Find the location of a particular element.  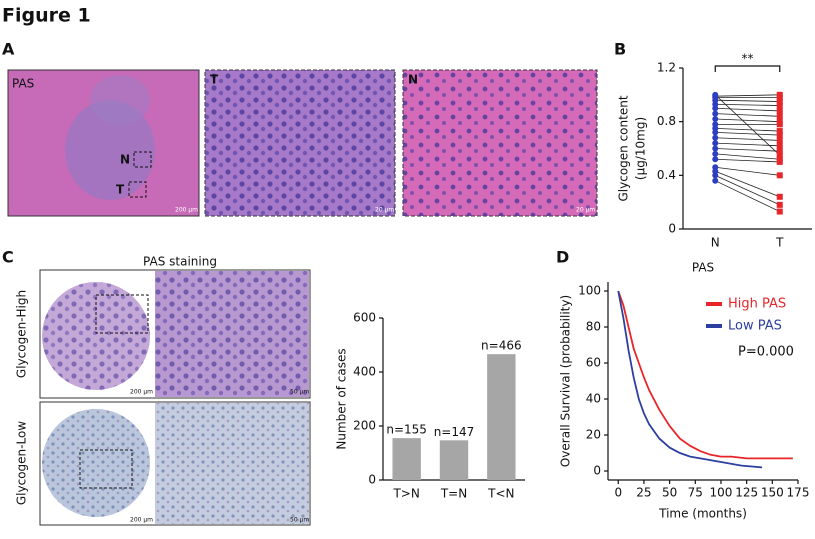

x-tick-label: 175 is located at coordinates (798, 493).